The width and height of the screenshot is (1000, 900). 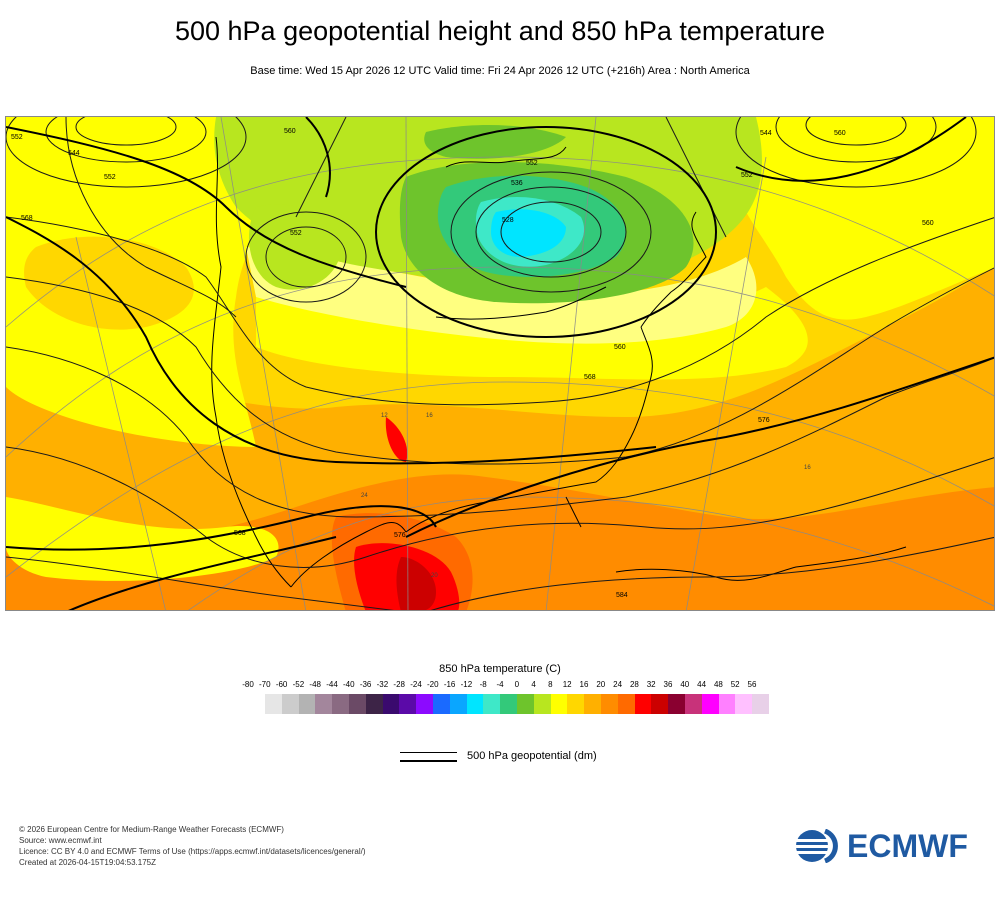 I want to click on legend-tick-label: 32, so click(x=651, y=684).